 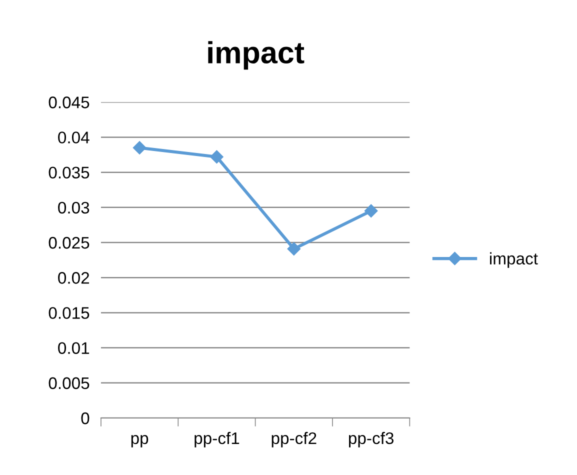 I want to click on x-tick-label: pp-cf3, so click(x=371, y=440).